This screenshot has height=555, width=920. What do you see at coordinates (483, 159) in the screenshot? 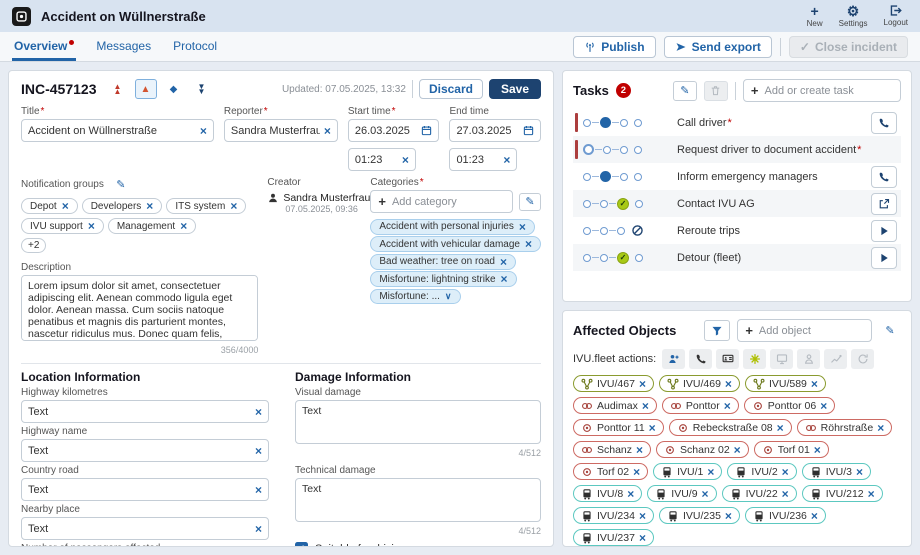
I see `end-time-input: 01:23 ×` at bounding box center [483, 159].